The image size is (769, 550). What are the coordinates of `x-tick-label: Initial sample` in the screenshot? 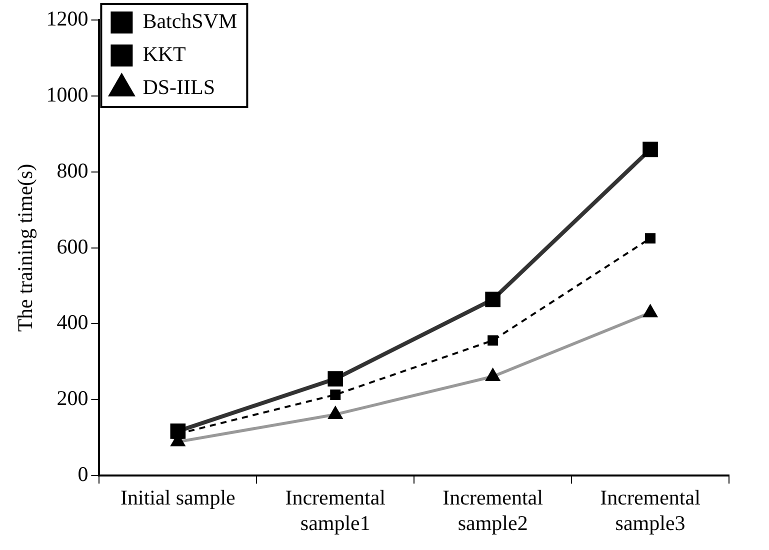 It's located at (178, 498).